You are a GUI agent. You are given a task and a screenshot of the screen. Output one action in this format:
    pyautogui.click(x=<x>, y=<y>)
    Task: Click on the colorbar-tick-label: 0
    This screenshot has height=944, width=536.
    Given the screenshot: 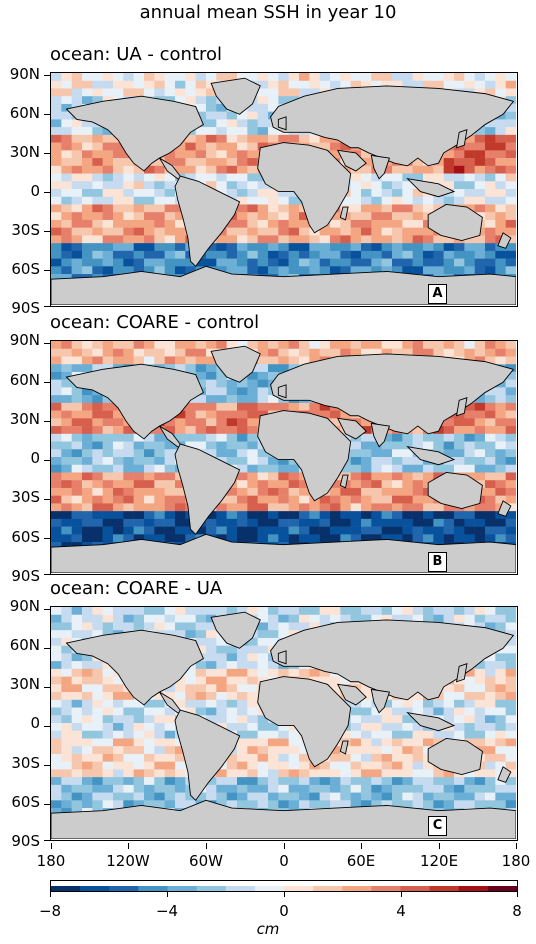 What is the action you would take?
    pyautogui.click(x=284, y=911)
    